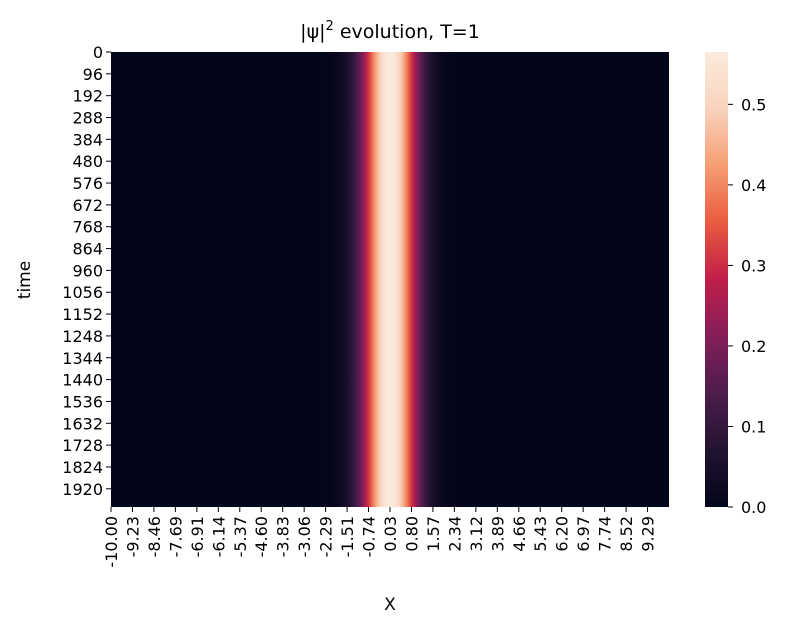 The width and height of the screenshot is (789, 630). Describe the element at coordinates (82, 423) in the screenshot. I see `y-tick-label: 1632` at that location.